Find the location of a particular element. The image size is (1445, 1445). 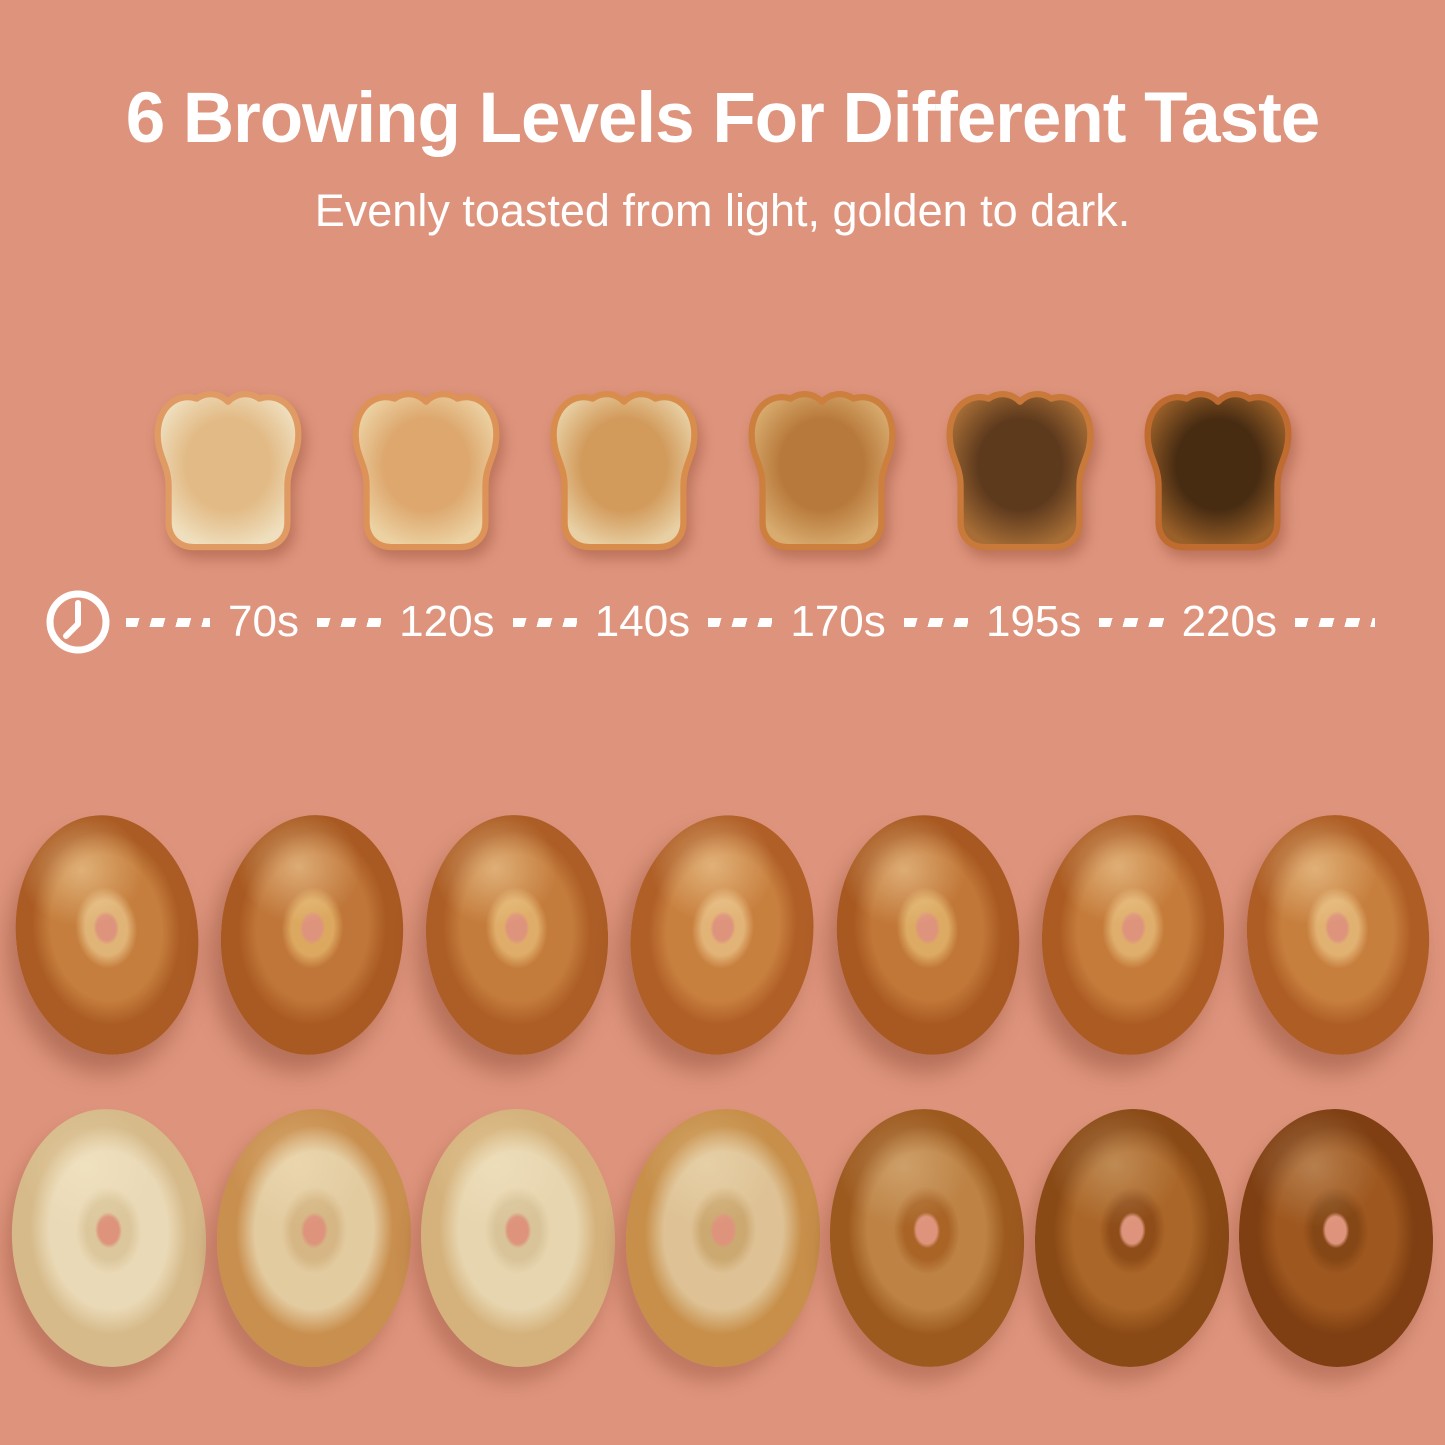

time-label-195s: 195s is located at coordinates (1033, 621).